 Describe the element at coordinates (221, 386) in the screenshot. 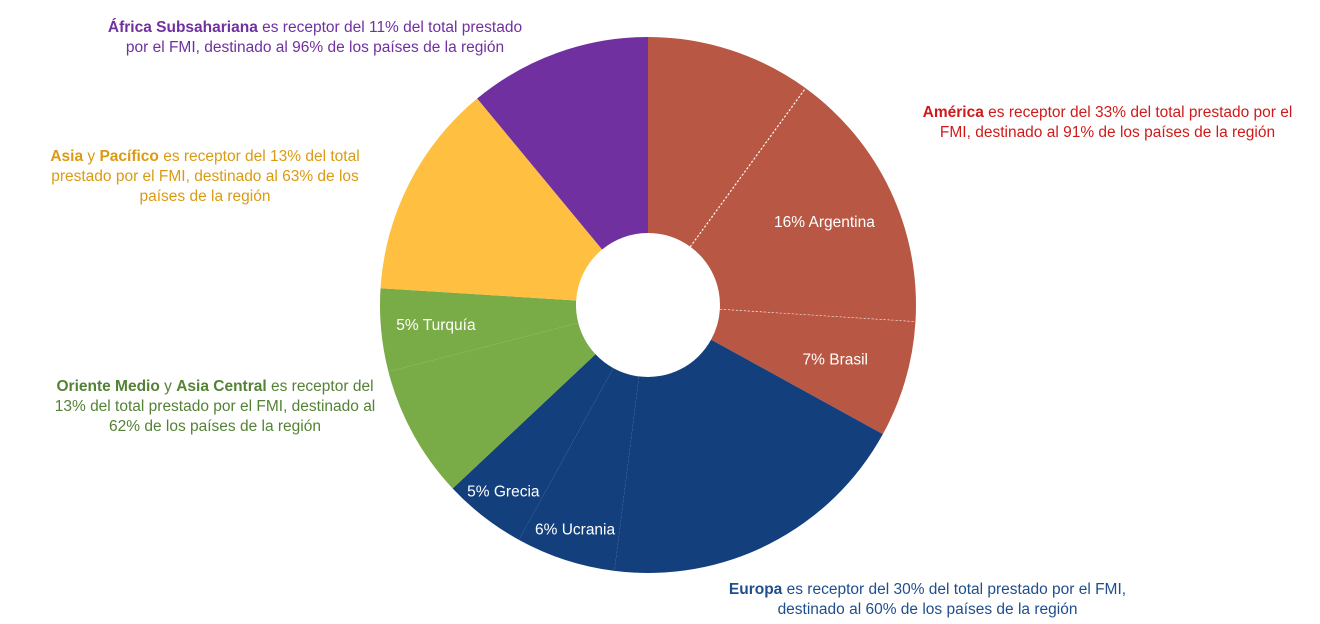

I see `annotation-bold: Asia Central` at that location.